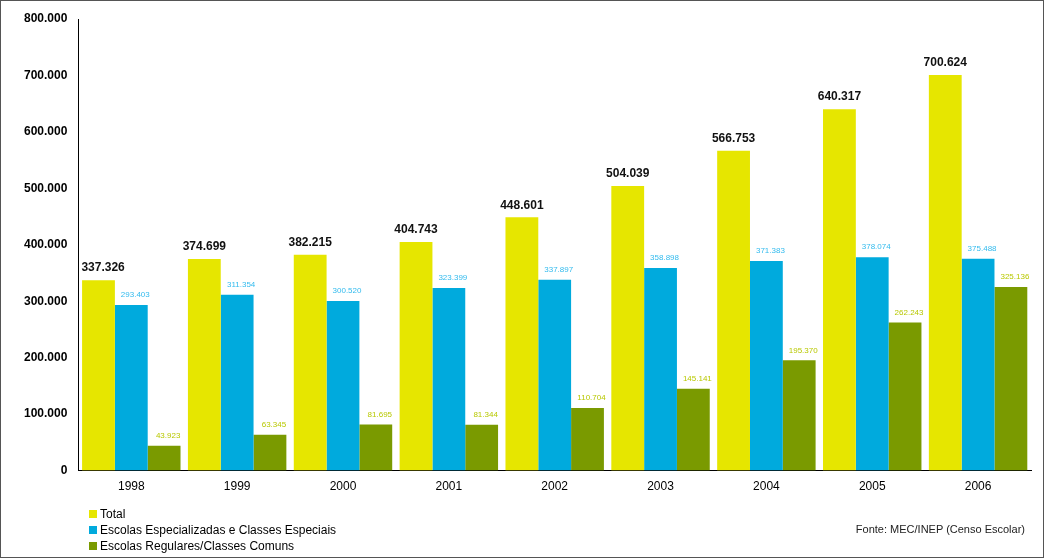 The width and height of the screenshot is (1044, 558). What do you see at coordinates (416, 229) in the screenshot?
I see `data-label: 404.743` at bounding box center [416, 229].